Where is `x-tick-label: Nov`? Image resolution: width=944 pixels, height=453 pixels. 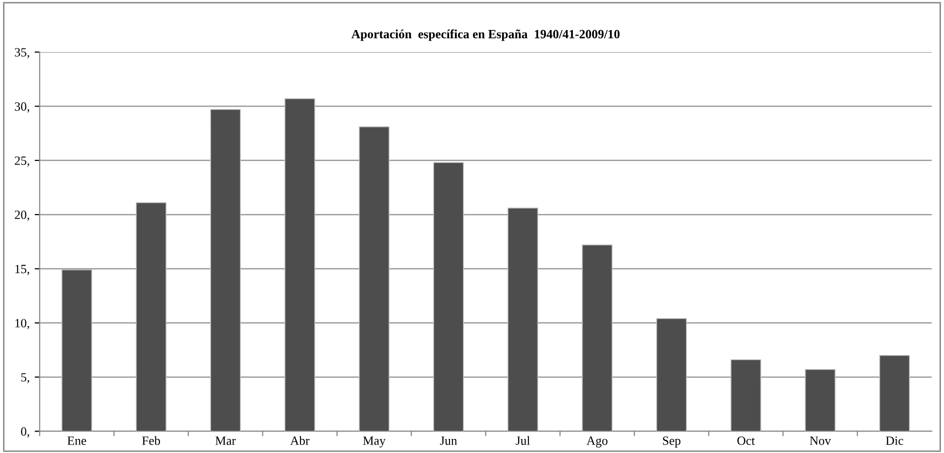
x-tick-label: Nov is located at coordinates (820, 440).